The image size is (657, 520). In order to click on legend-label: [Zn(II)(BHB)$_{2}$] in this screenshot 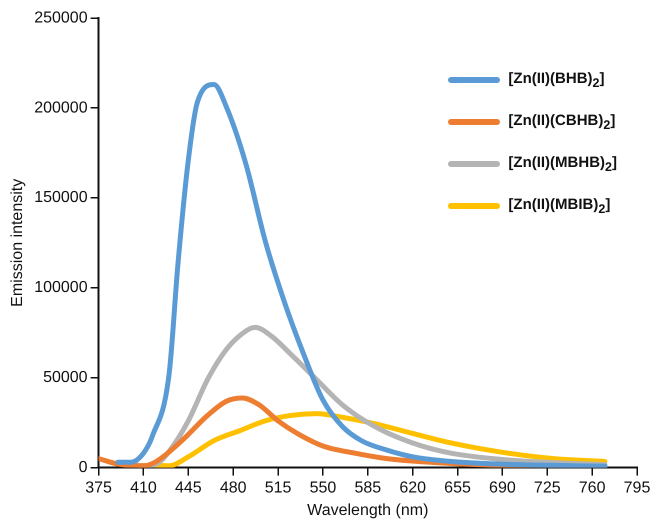, I will do `click(556, 80)`.